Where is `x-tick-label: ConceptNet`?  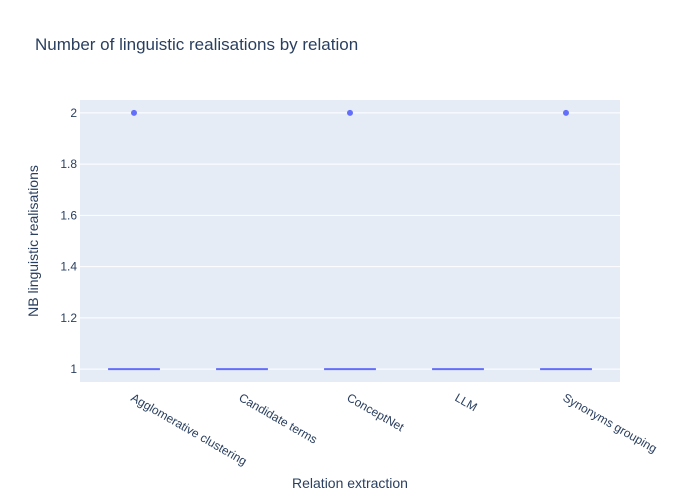 x-tick-label: ConceptNet is located at coordinates (376, 412).